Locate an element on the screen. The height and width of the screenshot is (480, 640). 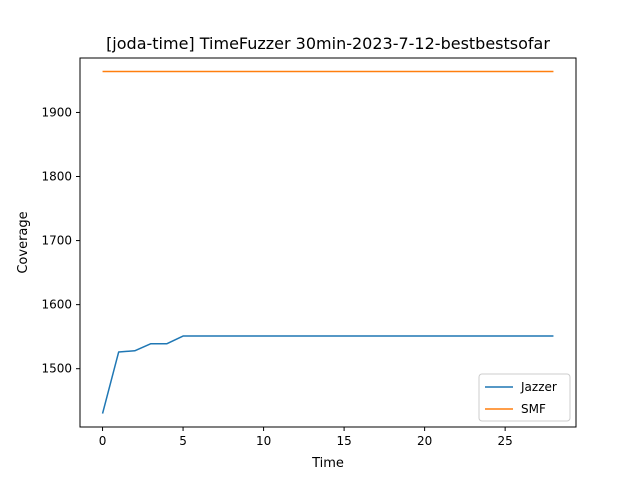
x-axis: 0 5 10 15 20 25 is located at coordinates (306, 437).